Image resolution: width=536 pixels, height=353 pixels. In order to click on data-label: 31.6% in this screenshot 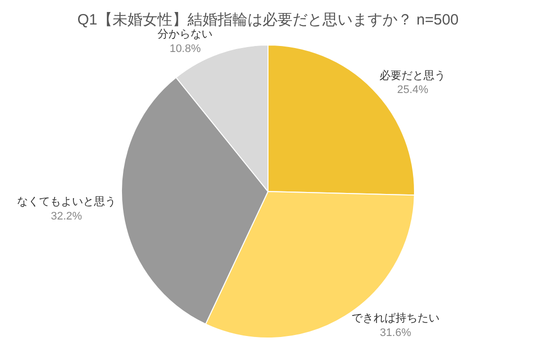, I will do `click(396, 332)`.